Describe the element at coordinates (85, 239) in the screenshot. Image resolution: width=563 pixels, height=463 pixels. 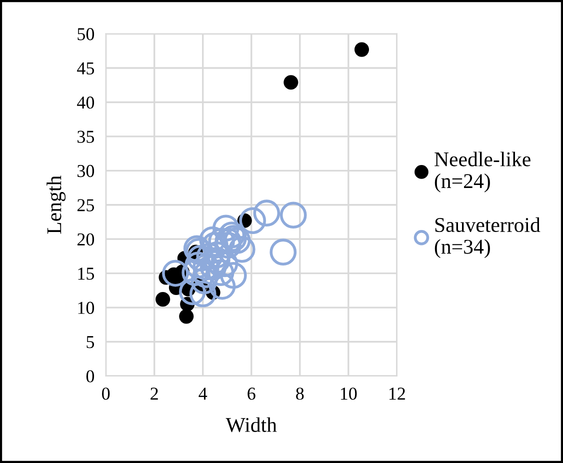
I see `y-tick-label: 20` at that location.